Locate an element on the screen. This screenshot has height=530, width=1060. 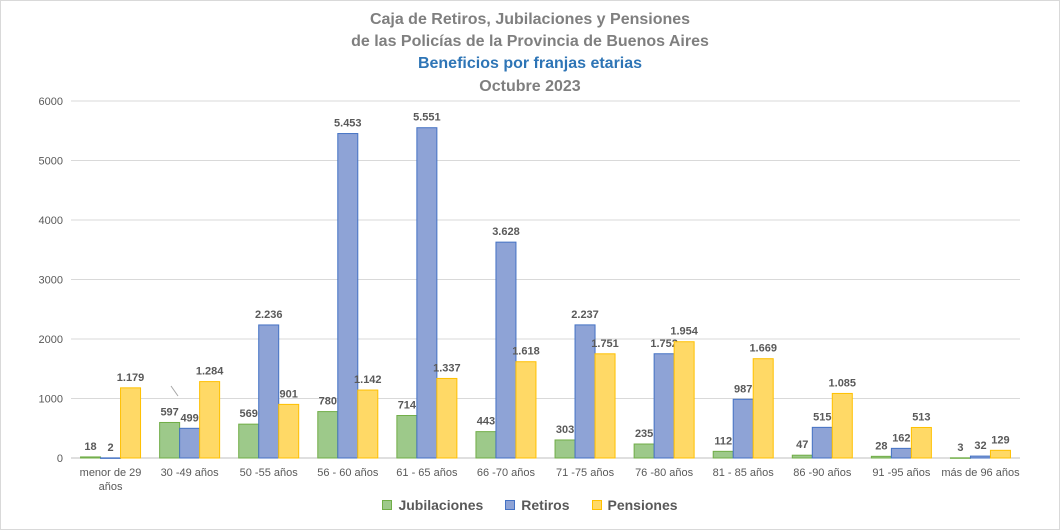
legend-label-jubilaciones: Jubilaciones is located at coordinates (441, 505).